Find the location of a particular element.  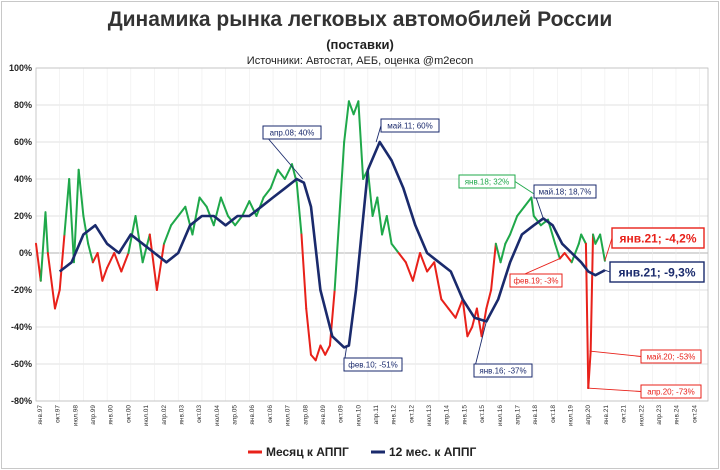

legend-label-monthly: Месяц к АППГ is located at coordinates (307, 452).